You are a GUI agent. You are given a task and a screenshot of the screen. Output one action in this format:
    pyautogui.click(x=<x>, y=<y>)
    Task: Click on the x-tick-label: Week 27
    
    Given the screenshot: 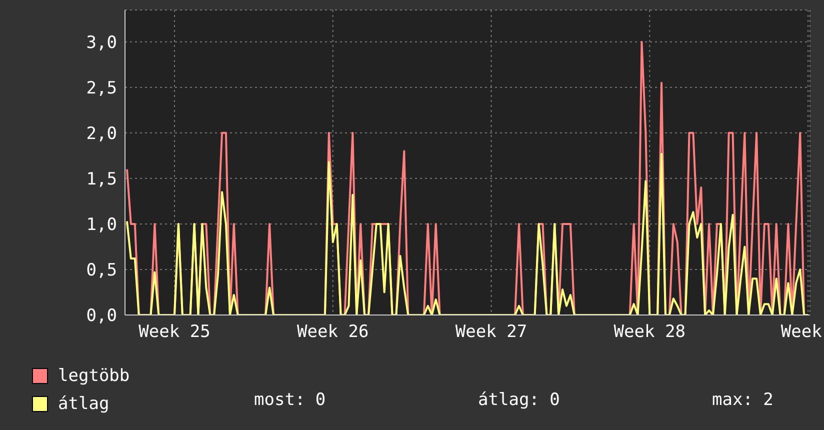 What is the action you would take?
    pyautogui.click(x=491, y=332)
    